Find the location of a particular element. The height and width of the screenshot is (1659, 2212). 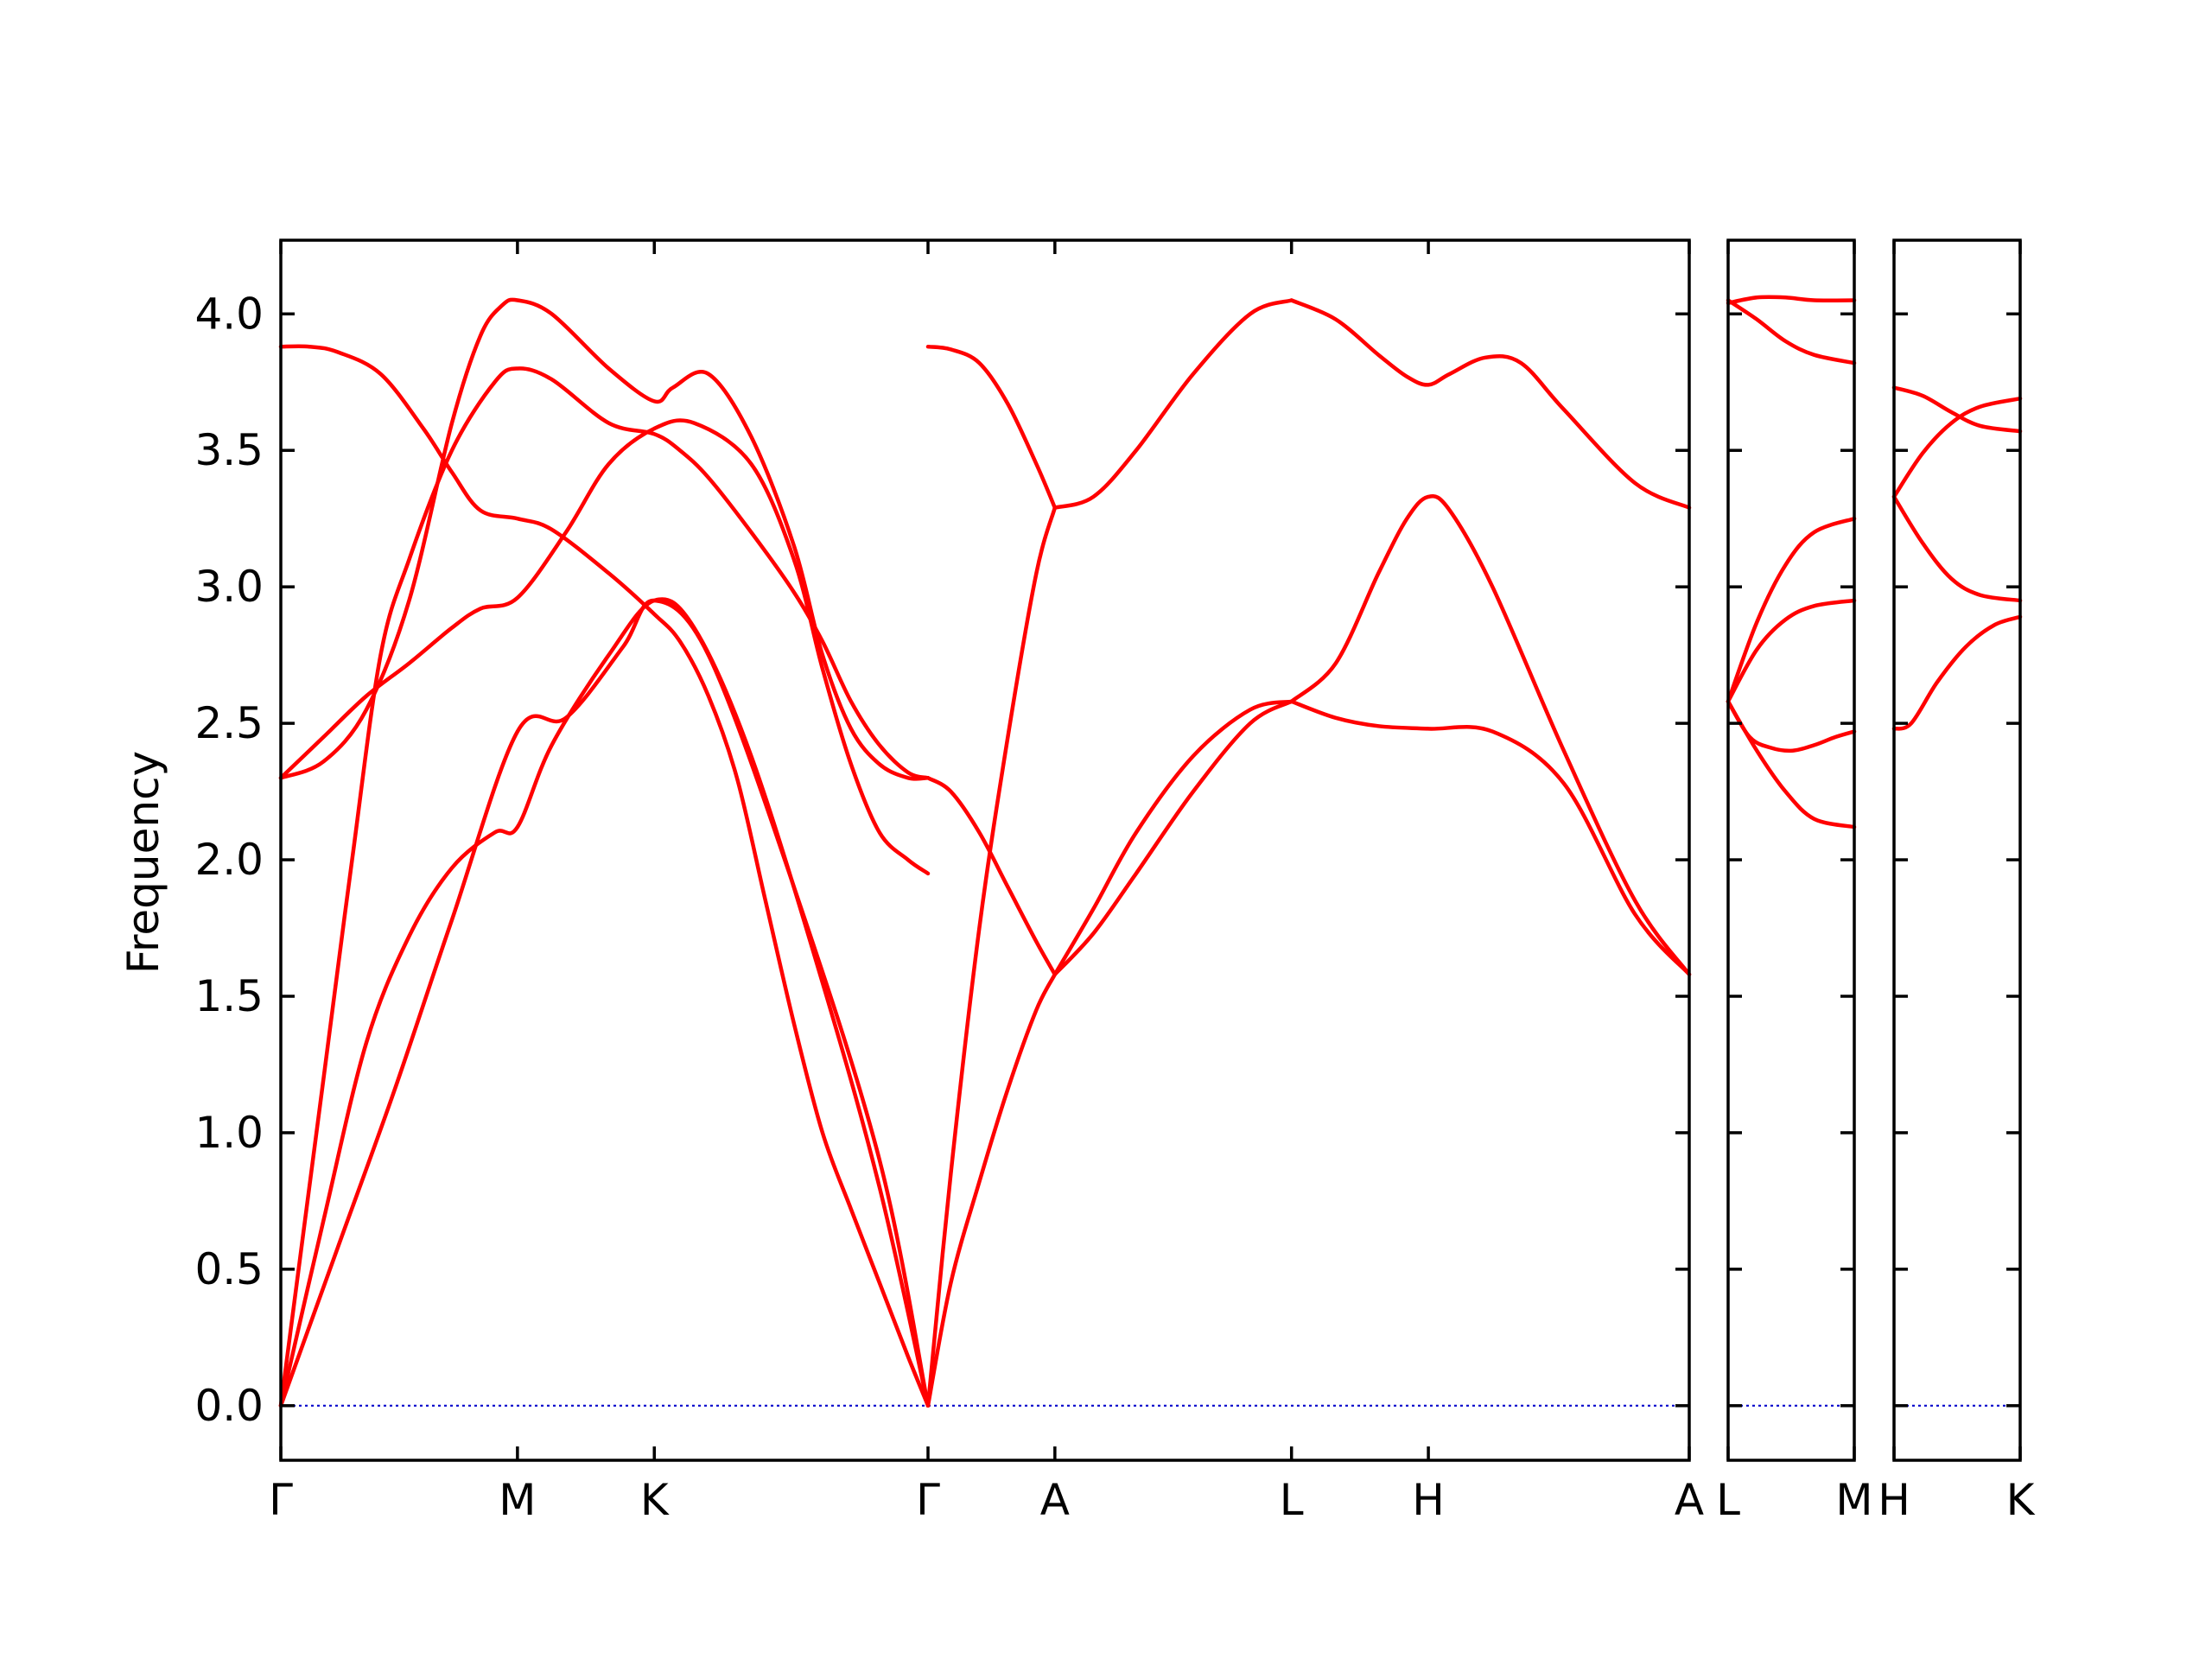

y-tick-label: 0.0 is located at coordinates (229, 1406).